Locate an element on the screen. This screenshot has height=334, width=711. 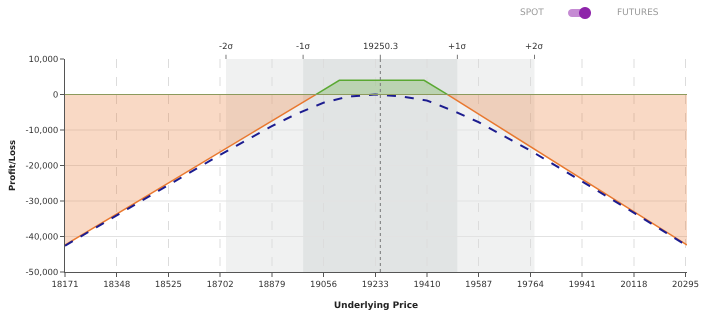
y-tick-label: -10,000 is located at coordinates (41, 131).